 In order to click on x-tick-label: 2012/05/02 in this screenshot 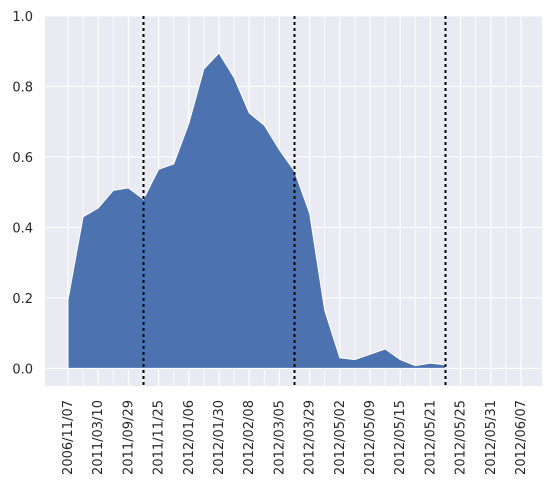, I will do `click(340, 437)`.